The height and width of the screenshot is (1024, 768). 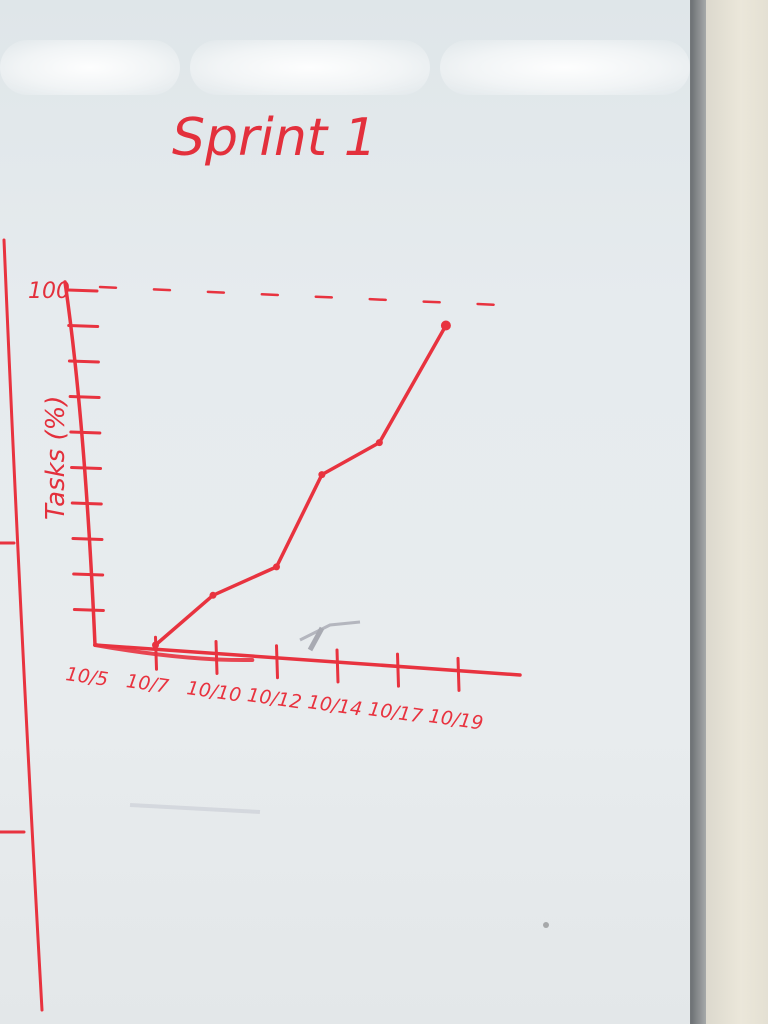 I want to click on target-line, so click(x=300, y=296).